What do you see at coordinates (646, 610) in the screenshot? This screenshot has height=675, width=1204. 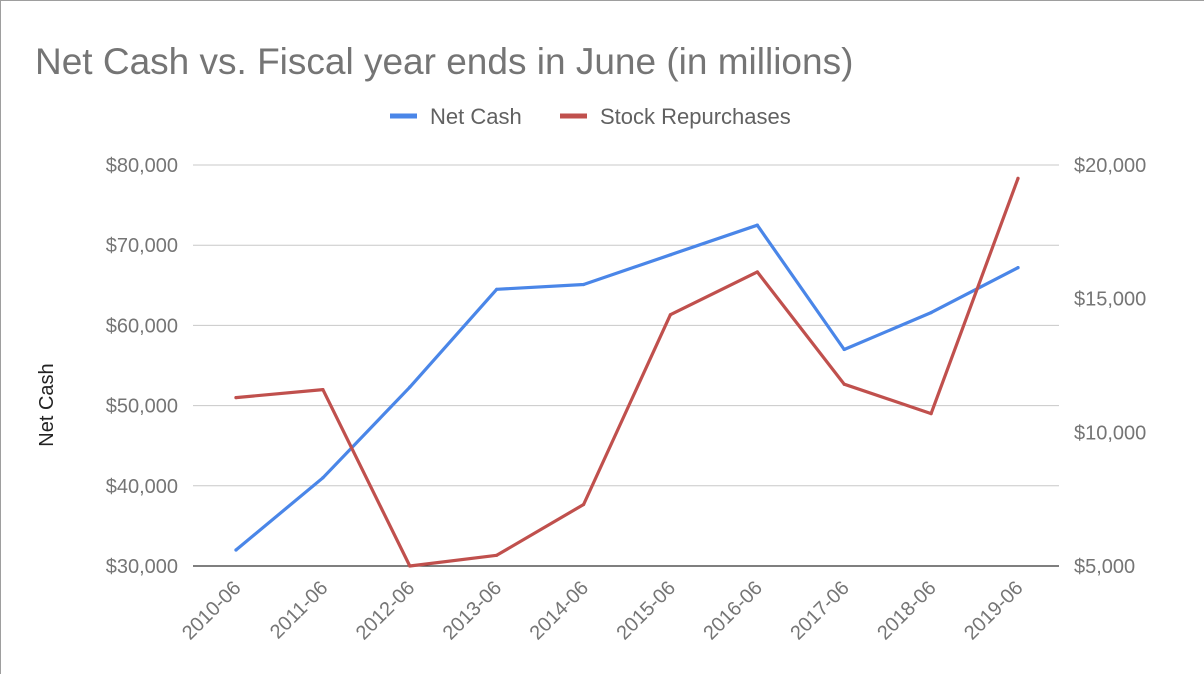 I see `x-tick-label: 2015-06` at bounding box center [646, 610].